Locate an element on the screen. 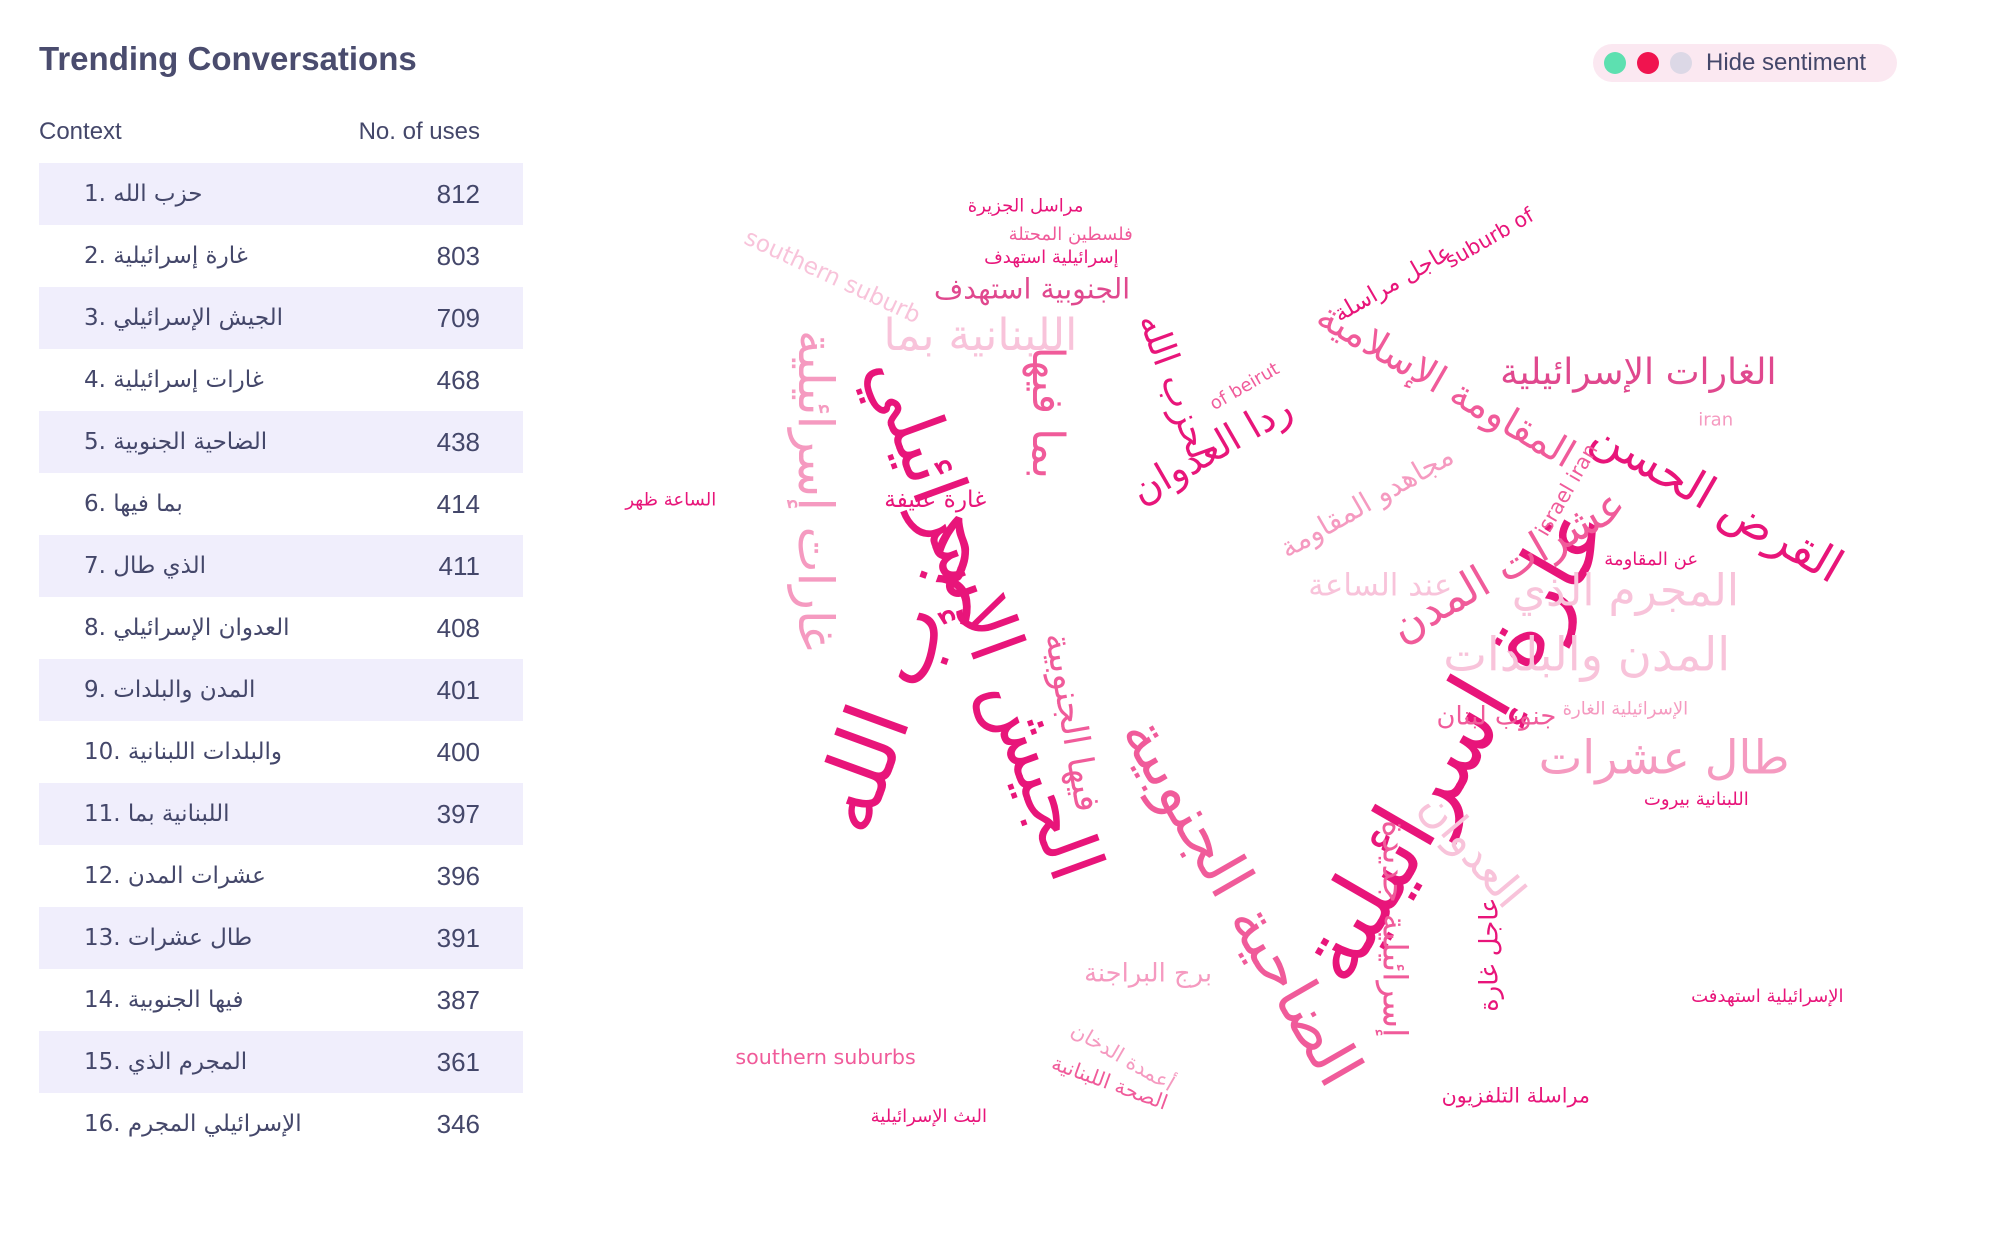 Image resolution: width=1999 pixels, height=1250 pixels. cloud-word: الإسرائيلية استهدفت is located at coordinates (1767, 996).